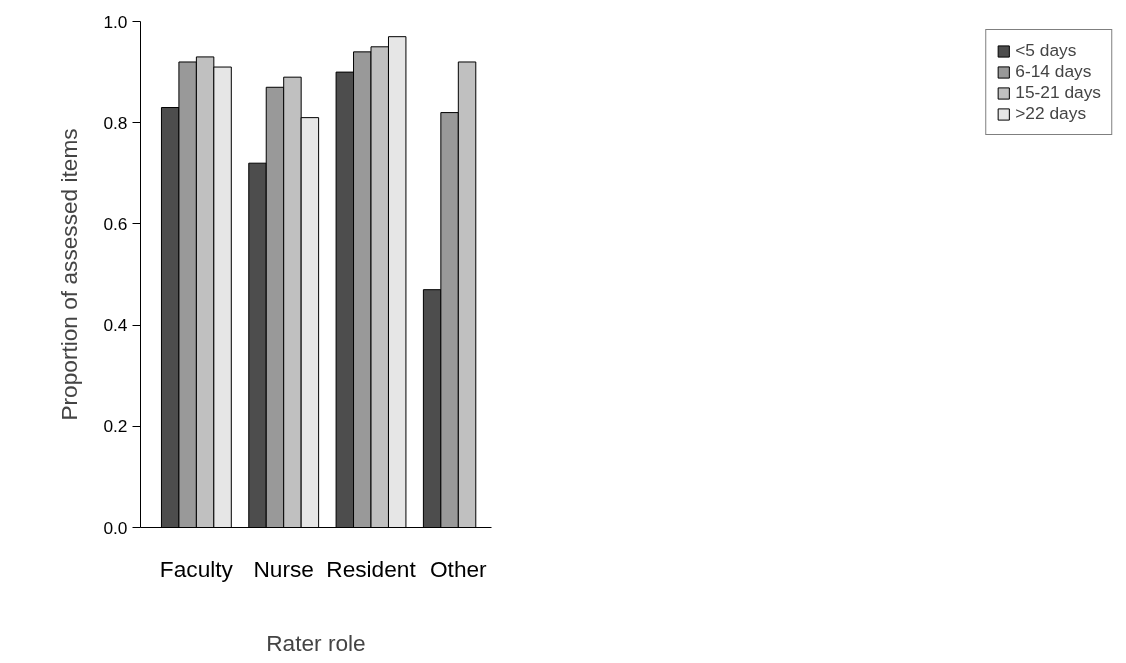 This screenshot has width=1126, height=663. Describe the element at coordinates (115, 122) in the screenshot. I see `y-tick-label: 0.8` at that location.